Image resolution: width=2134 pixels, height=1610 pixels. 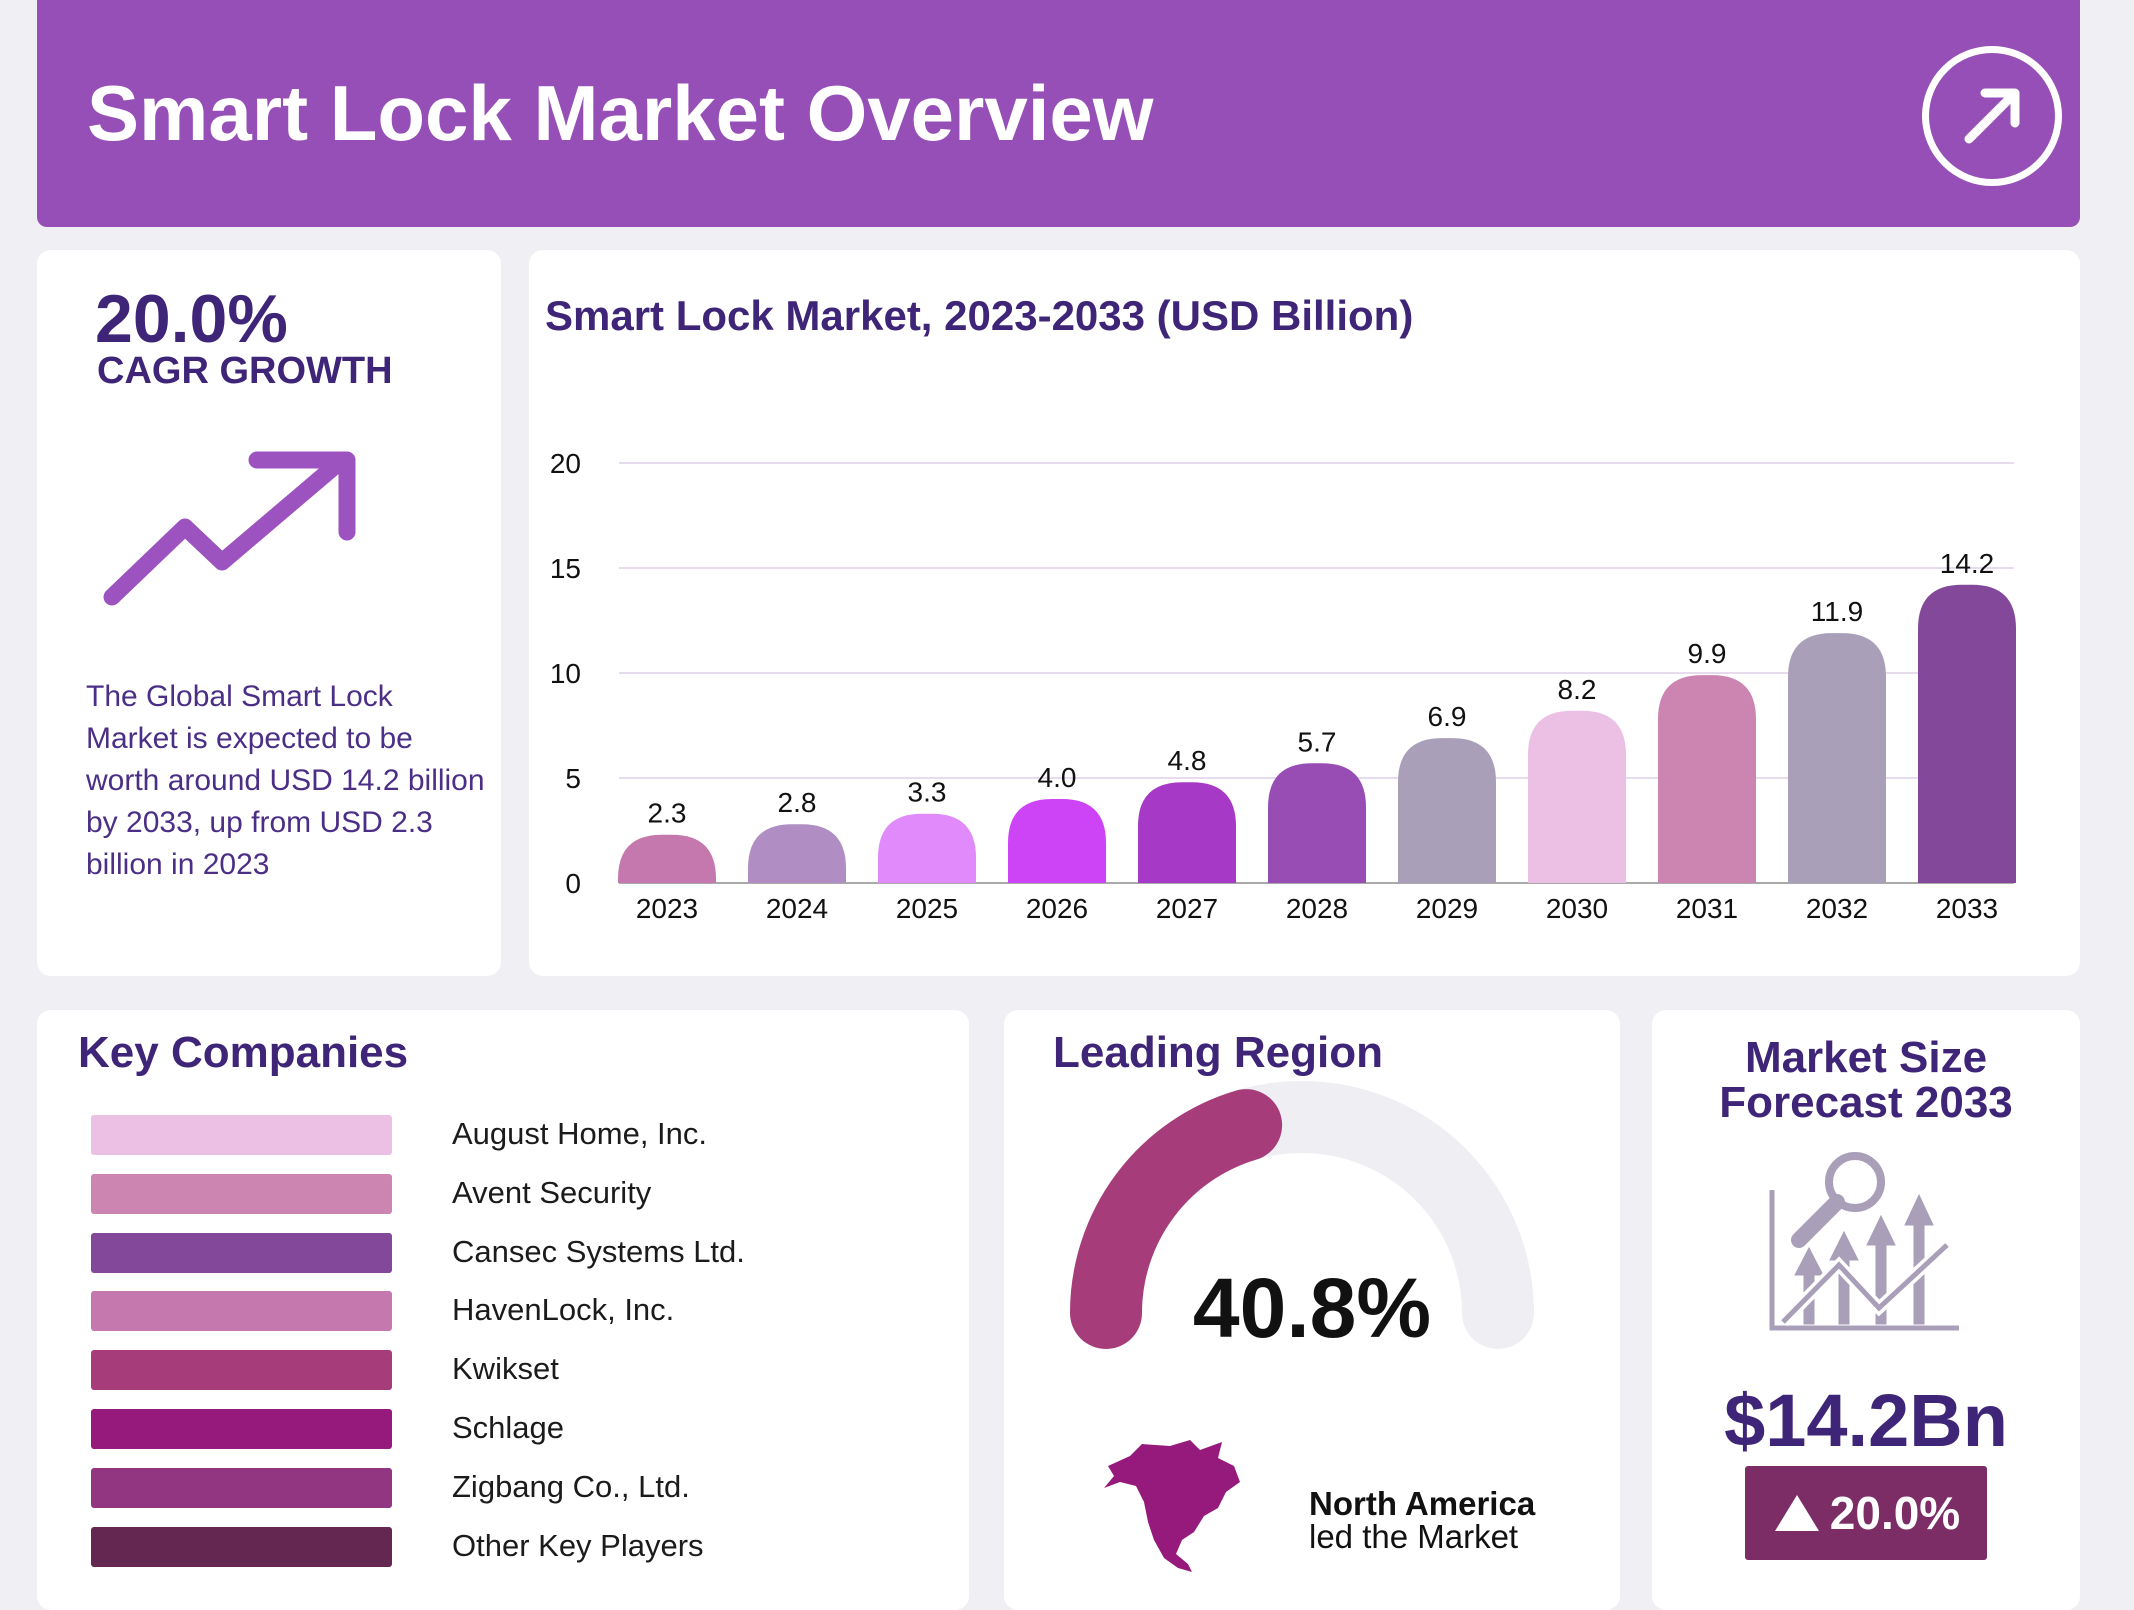 What do you see at coordinates (1187, 832) in the screenshot?
I see `bar-2027` at bounding box center [1187, 832].